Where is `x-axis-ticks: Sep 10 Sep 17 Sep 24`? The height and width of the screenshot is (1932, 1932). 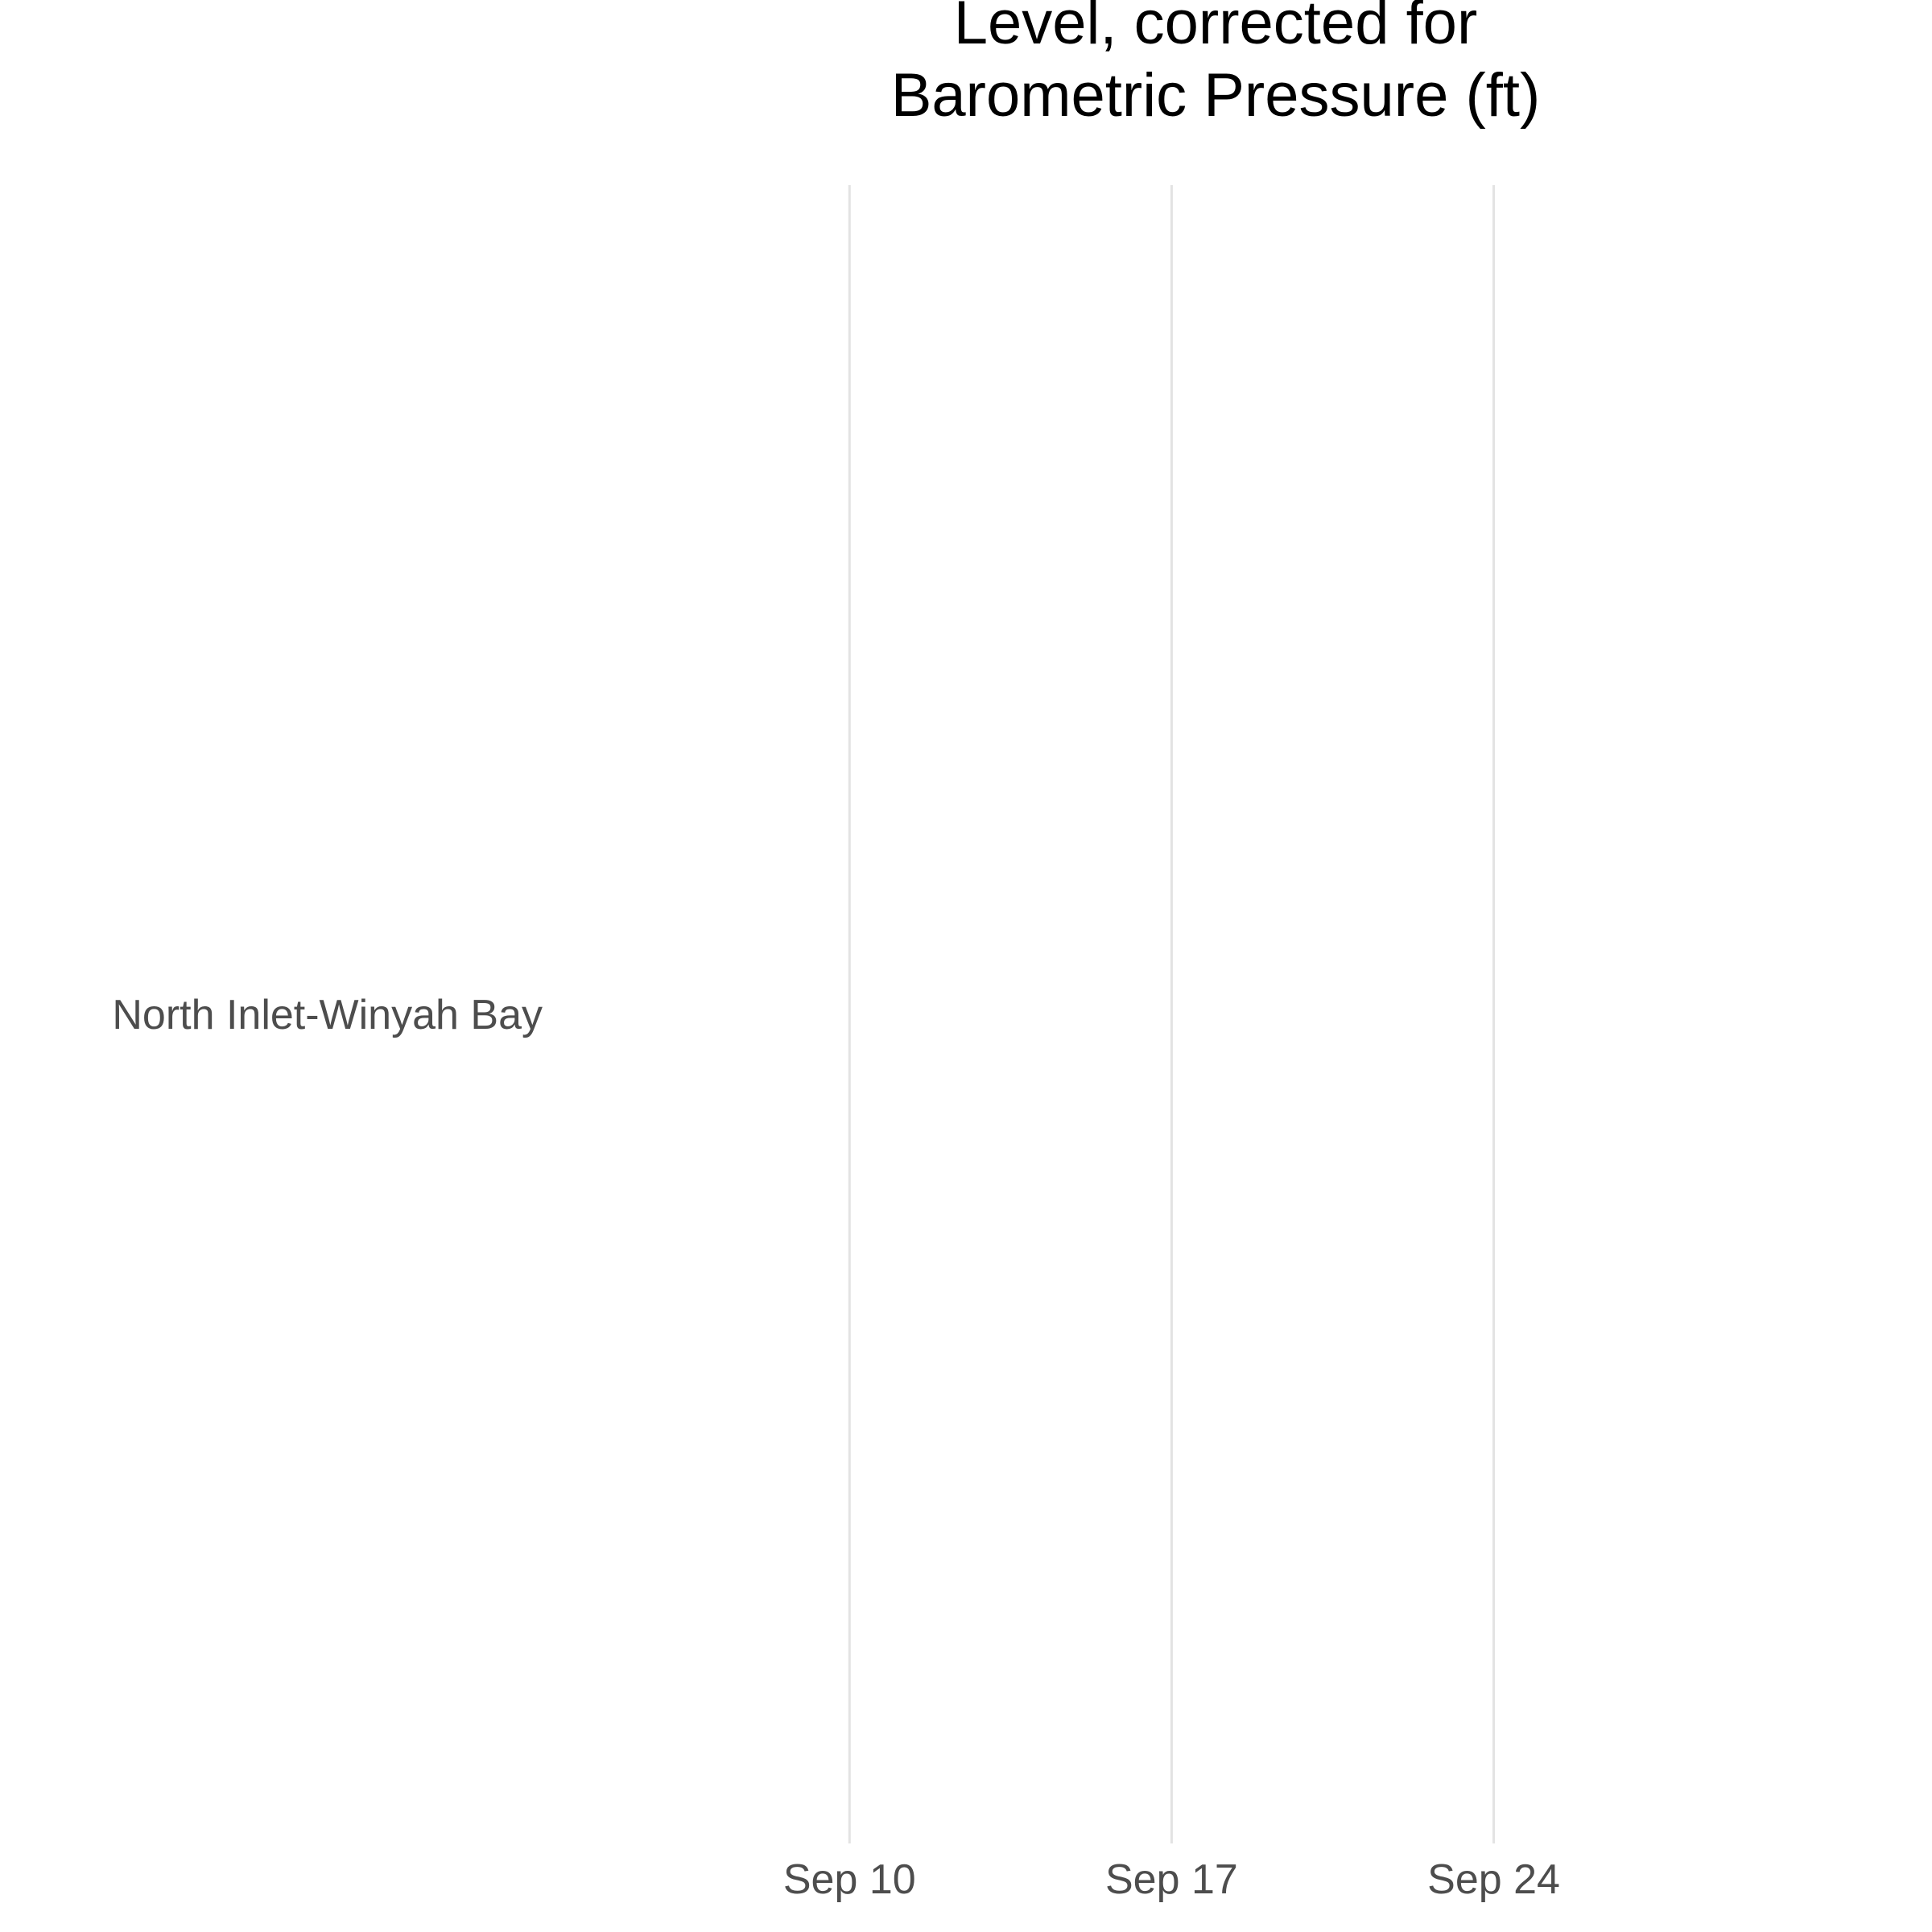 x-axis-ticks: Sep 10 Sep 17 Sep 24 is located at coordinates (1171, 1879).